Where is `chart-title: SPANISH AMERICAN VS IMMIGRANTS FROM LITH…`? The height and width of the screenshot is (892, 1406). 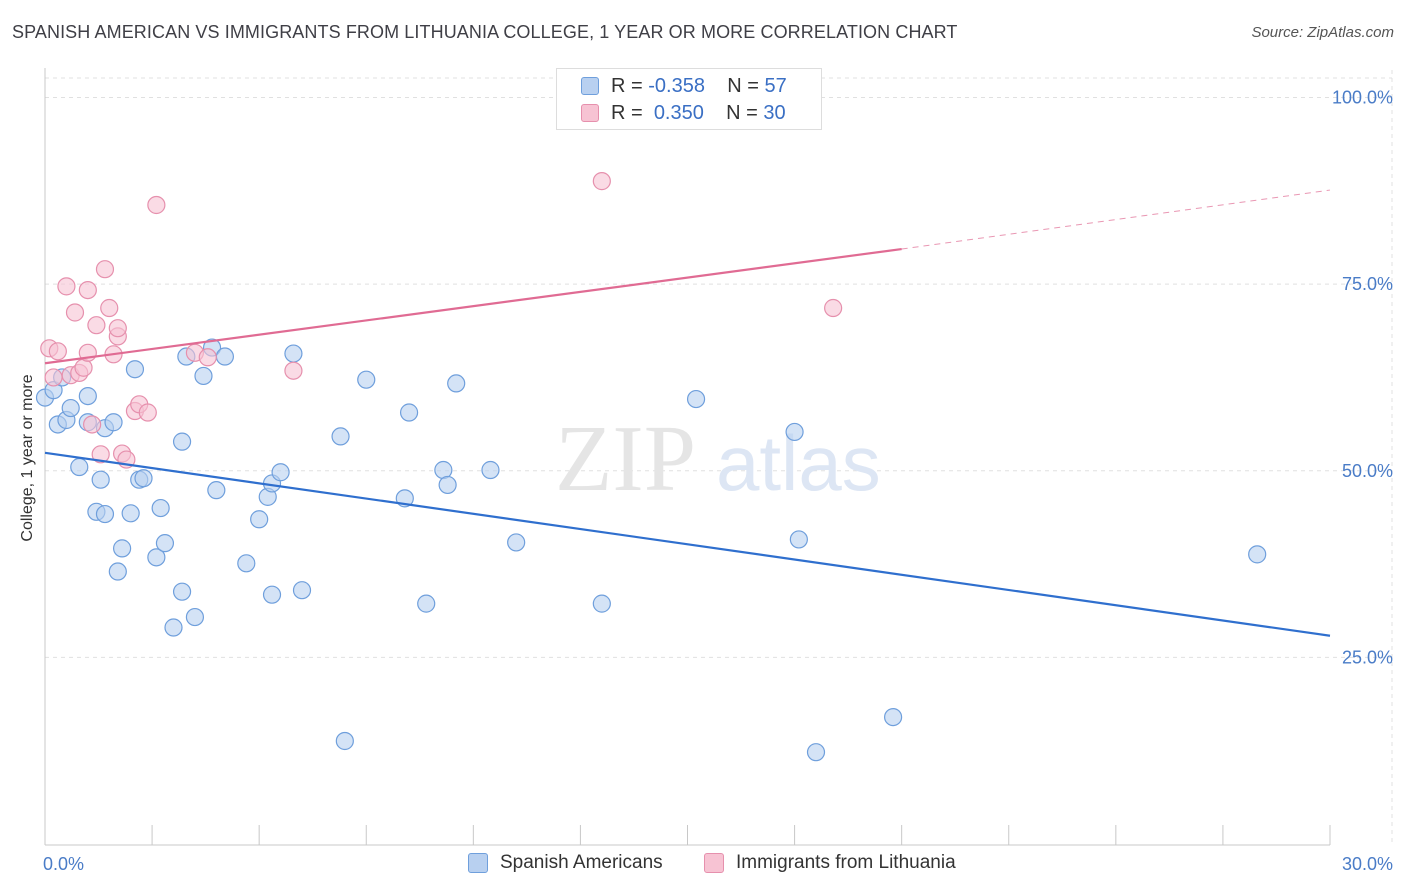
chart-title: SPANISH AMERICAN VS IMMIGRANTS FROM LITH… is located at coordinates (485, 32).